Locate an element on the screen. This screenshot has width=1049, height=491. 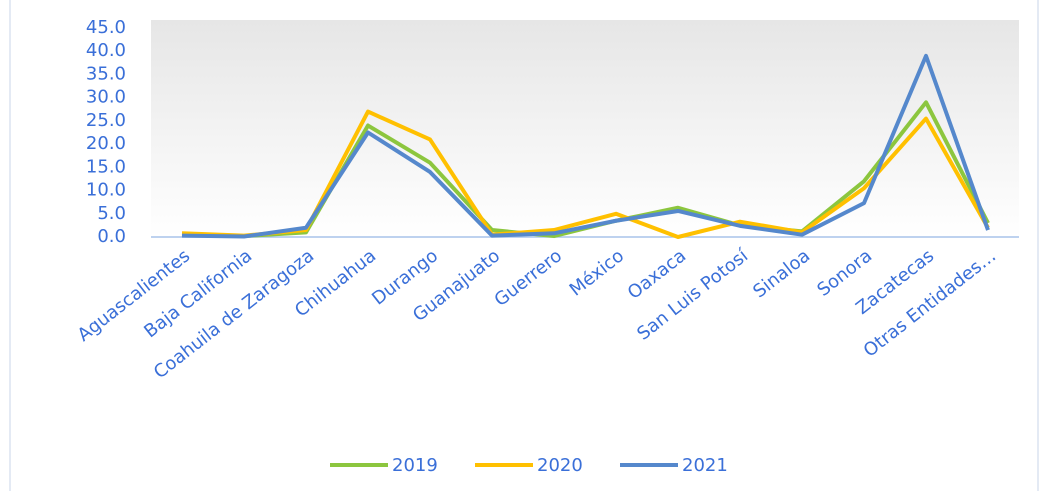
y-tick-label: 30.0 is located at coordinates (106, 97).